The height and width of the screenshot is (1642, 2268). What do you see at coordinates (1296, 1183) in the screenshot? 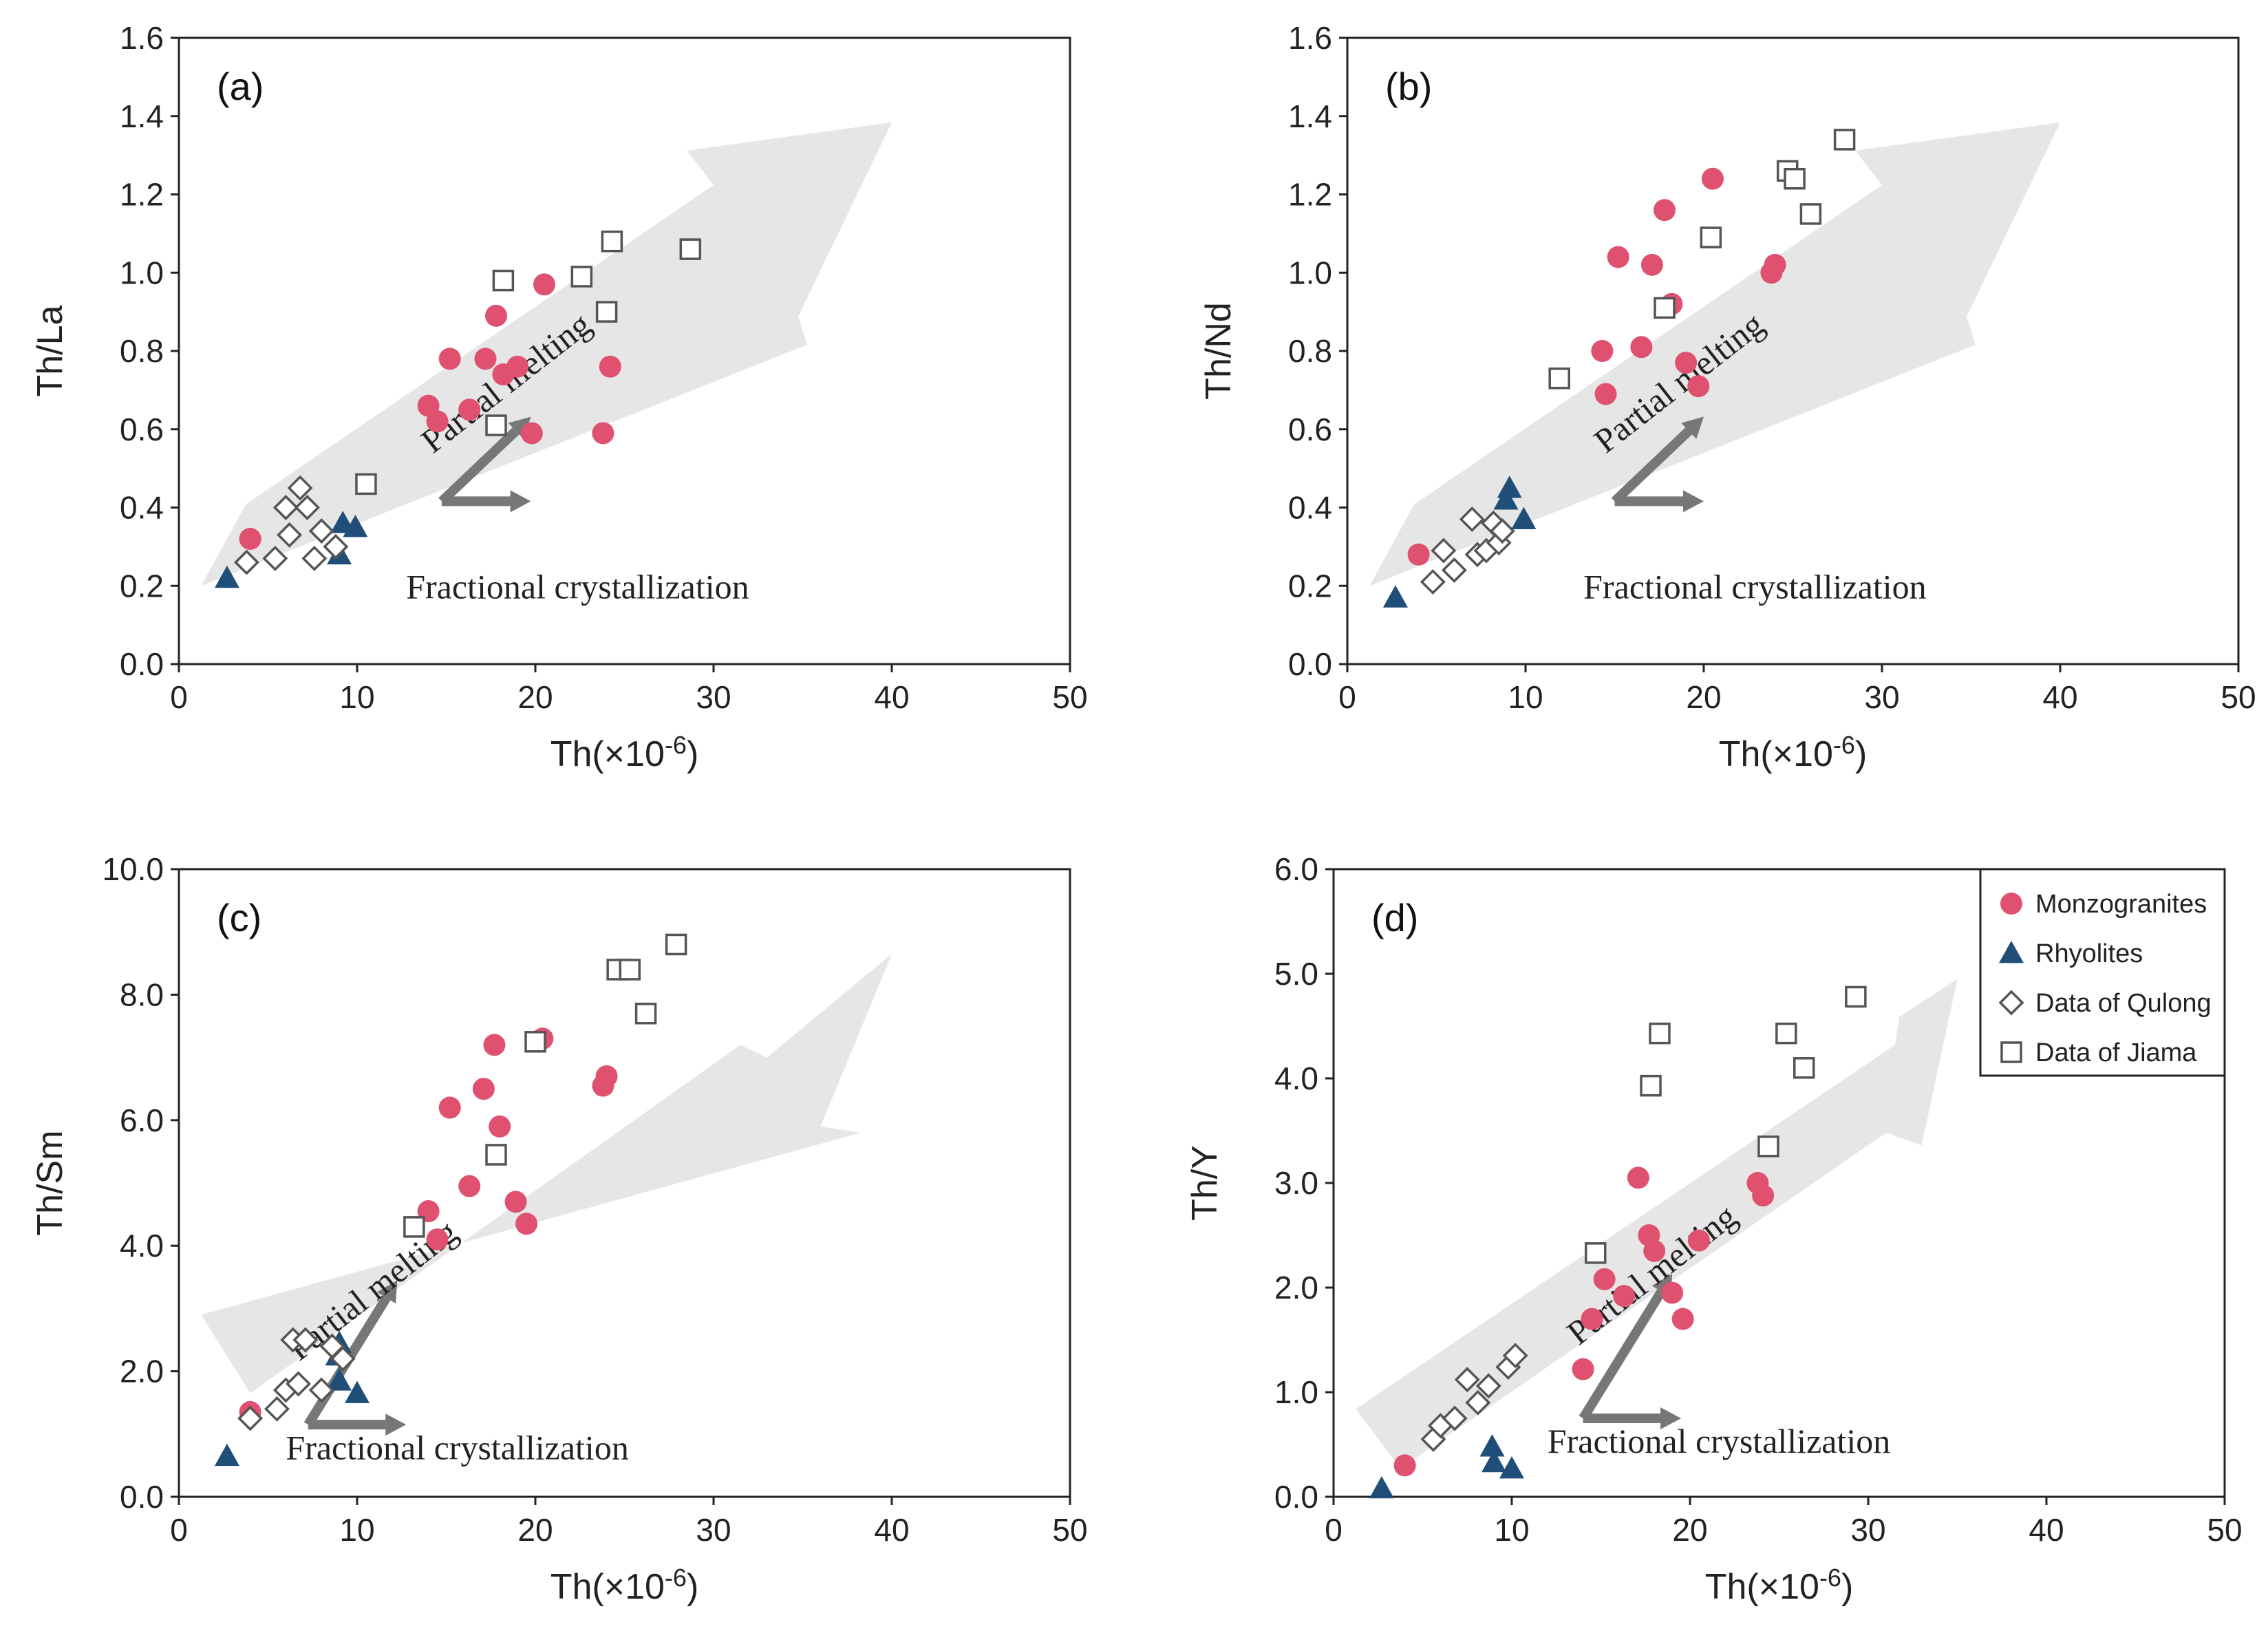
I see `y-tick-label: 3.0` at bounding box center [1296, 1183].